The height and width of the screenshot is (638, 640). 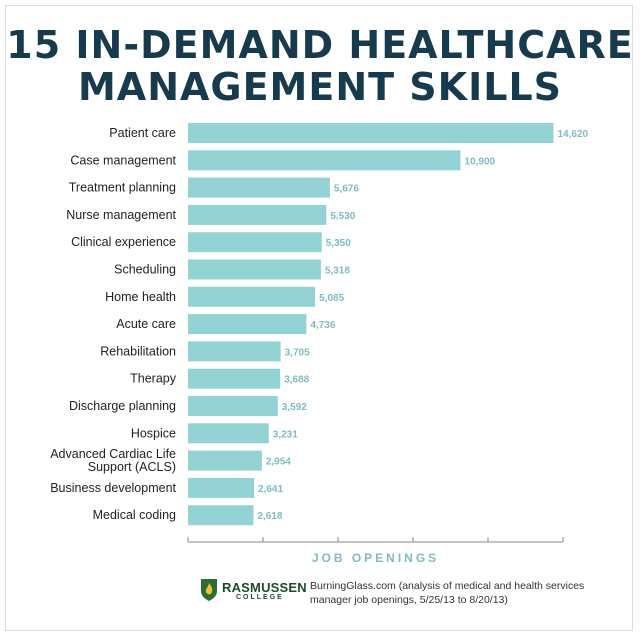 What do you see at coordinates (264, 587) in the screenshot?
I see `brand-name: RASMUSSEN` at bounding box center [264, 587].